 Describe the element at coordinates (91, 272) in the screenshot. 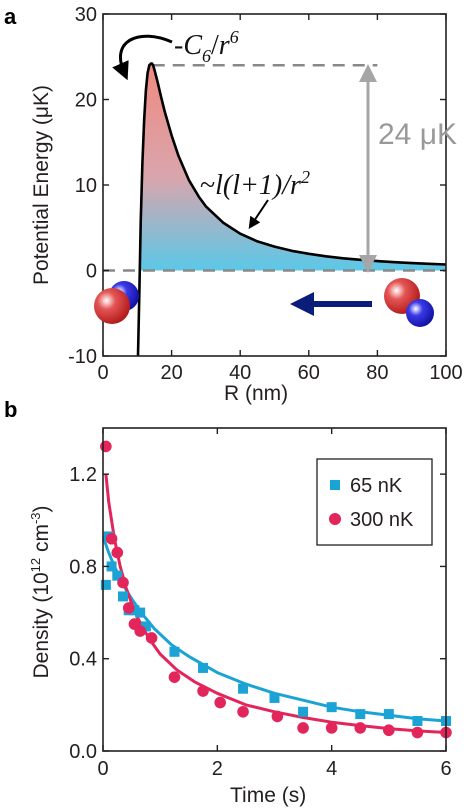

I see `y-tick-label-a: 0` at that location.